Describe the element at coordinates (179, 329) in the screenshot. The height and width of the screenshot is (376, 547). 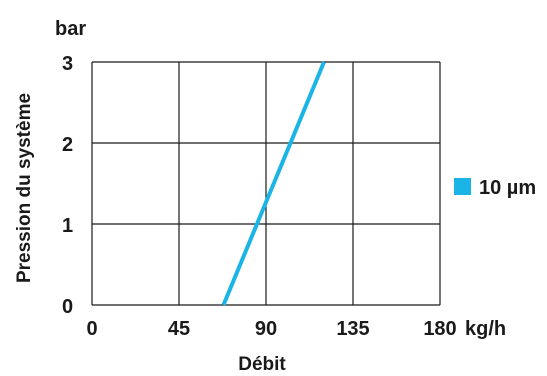
I see `x-tick-label-45: 45` at that location.